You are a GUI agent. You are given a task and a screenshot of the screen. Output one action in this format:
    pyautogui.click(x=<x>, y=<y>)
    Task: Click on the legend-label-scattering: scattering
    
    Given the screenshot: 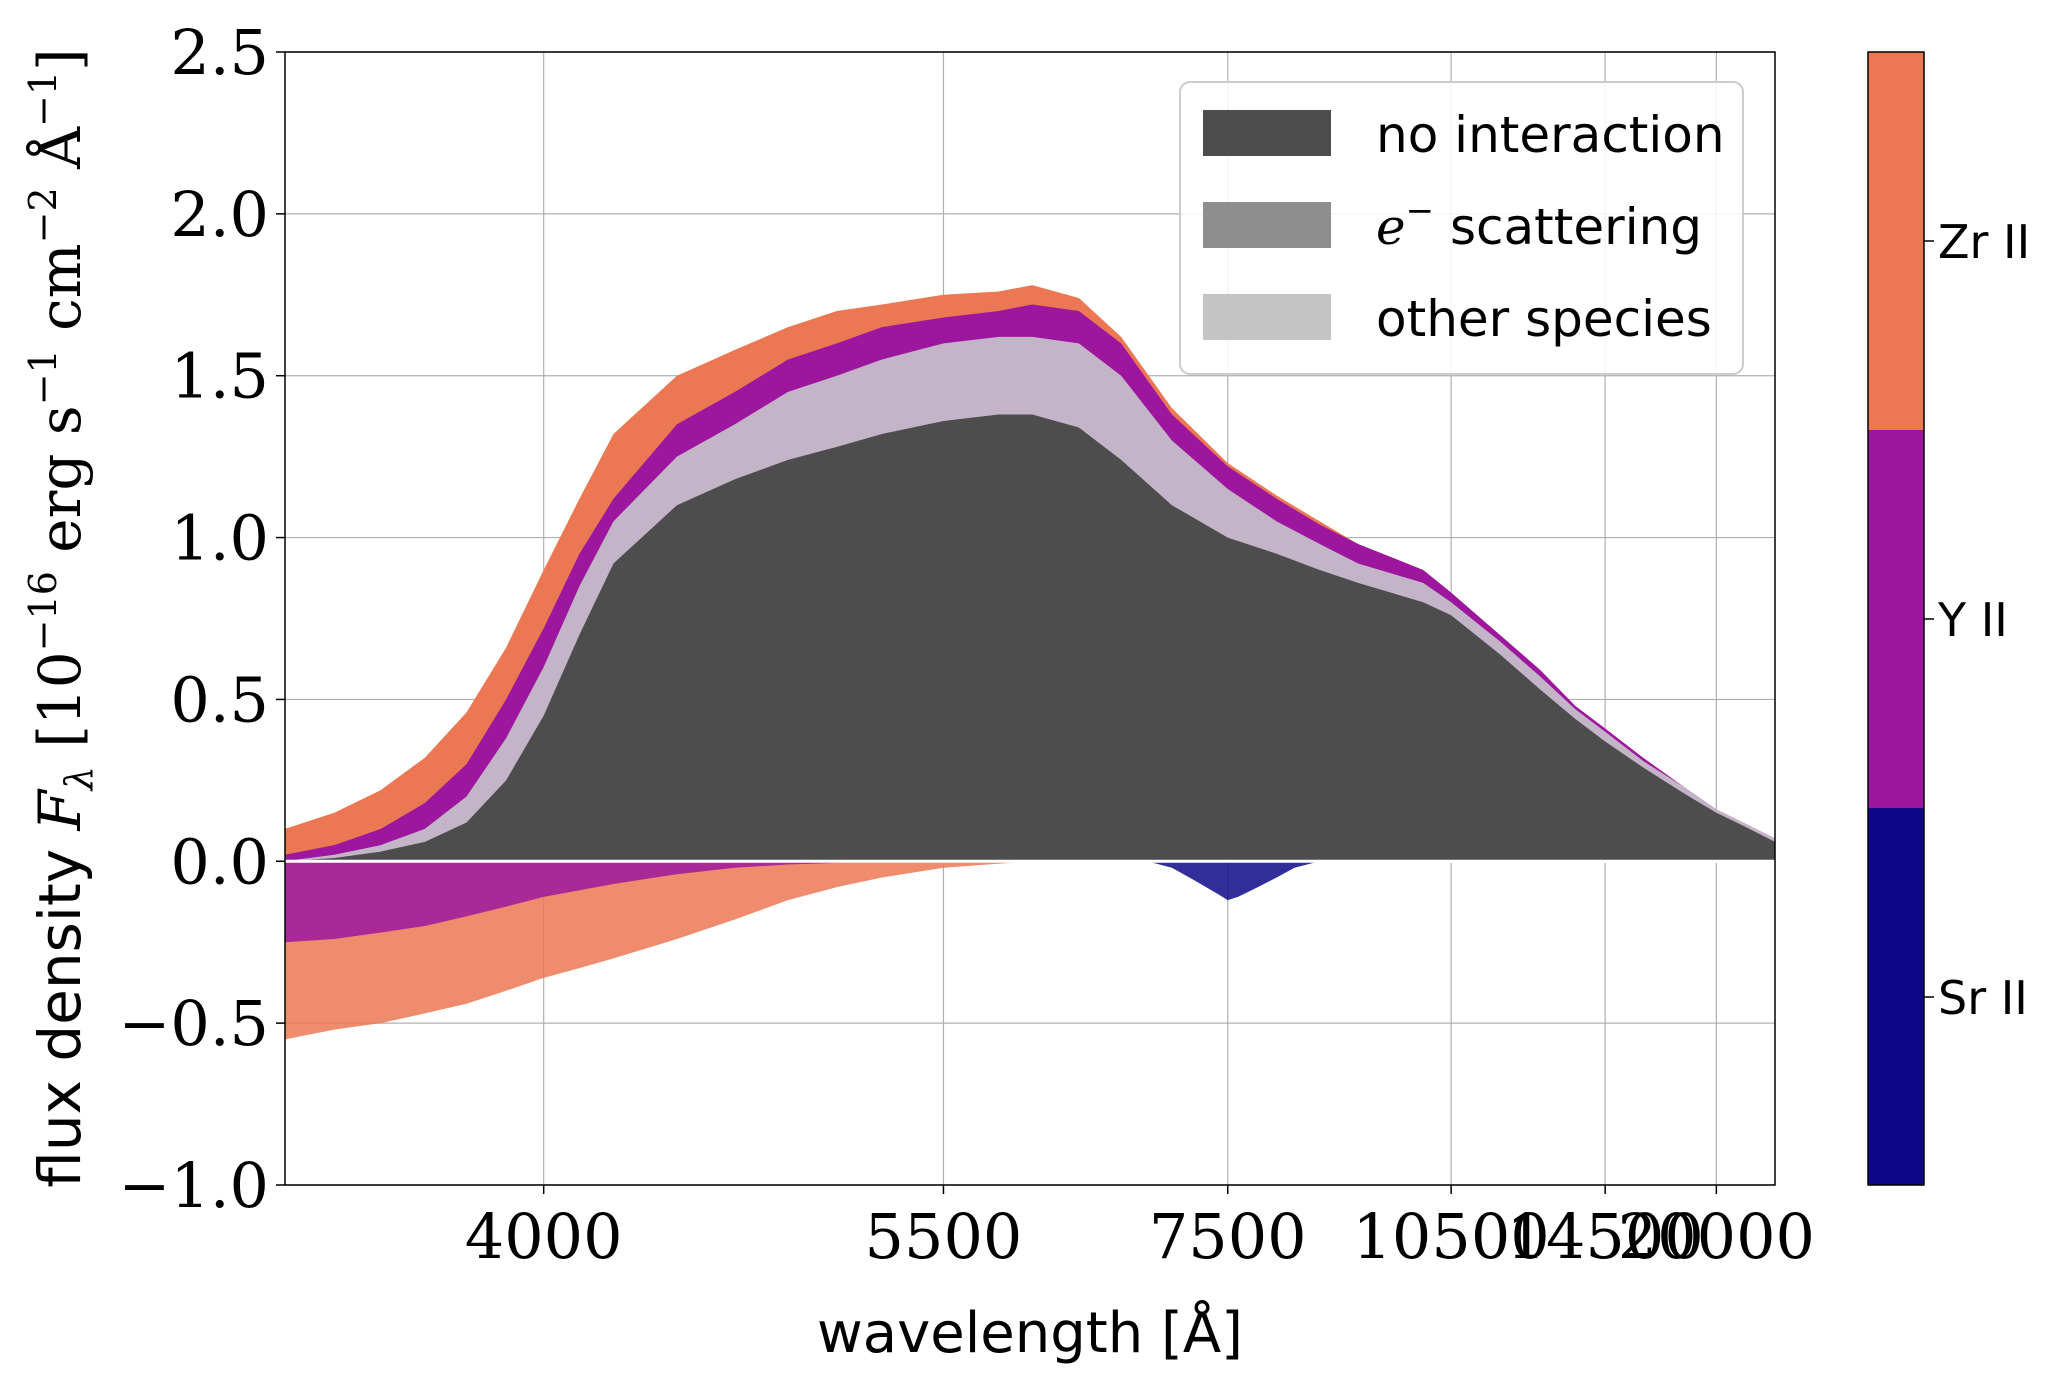 What is the action you would take?
    pyautogui.click(x=1568, y=227)
    